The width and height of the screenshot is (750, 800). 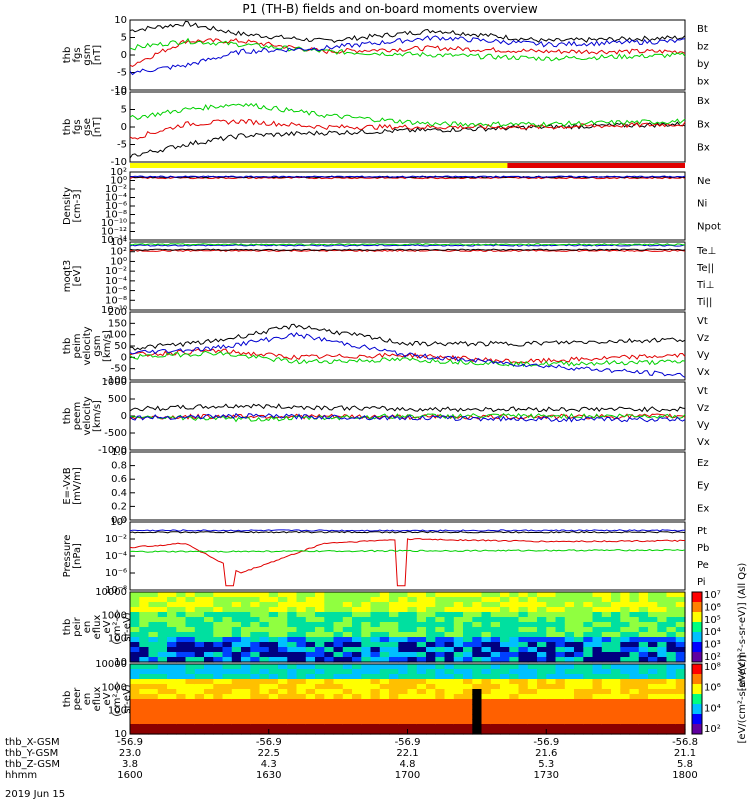 I want to click on colorbar-segment, so click(x=697, y=627).